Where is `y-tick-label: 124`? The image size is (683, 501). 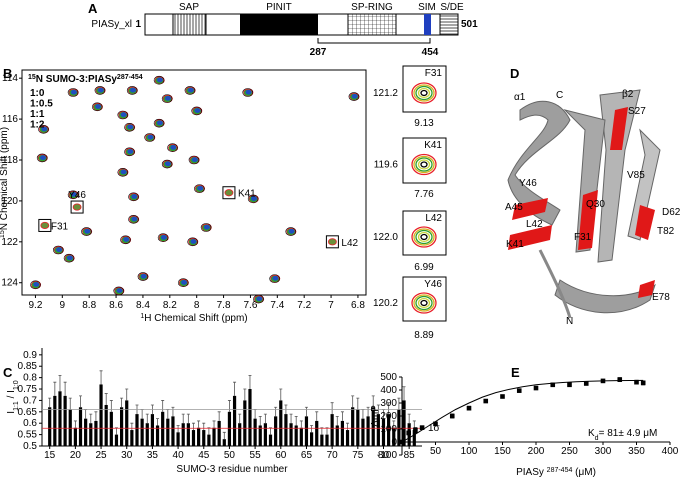 y-tick-label: 124 is located at coordinates (9, 283).